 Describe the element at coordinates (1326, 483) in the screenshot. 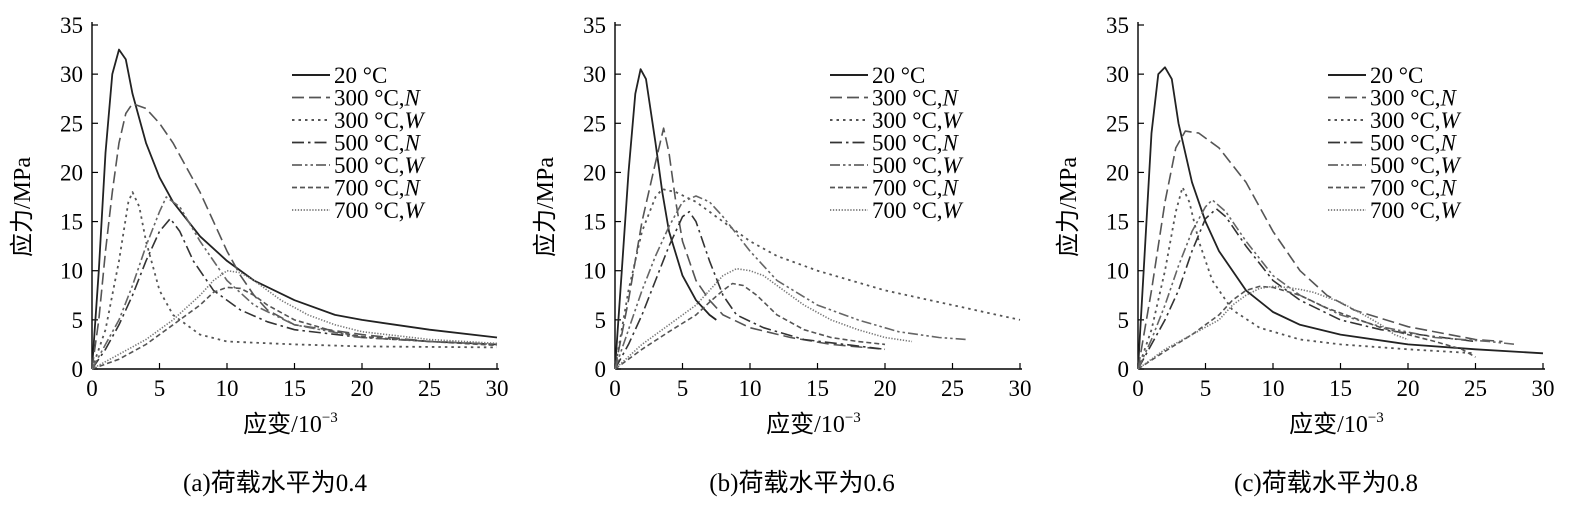

I see `chart-caption: (c)荷载水平为0.8` at that location.